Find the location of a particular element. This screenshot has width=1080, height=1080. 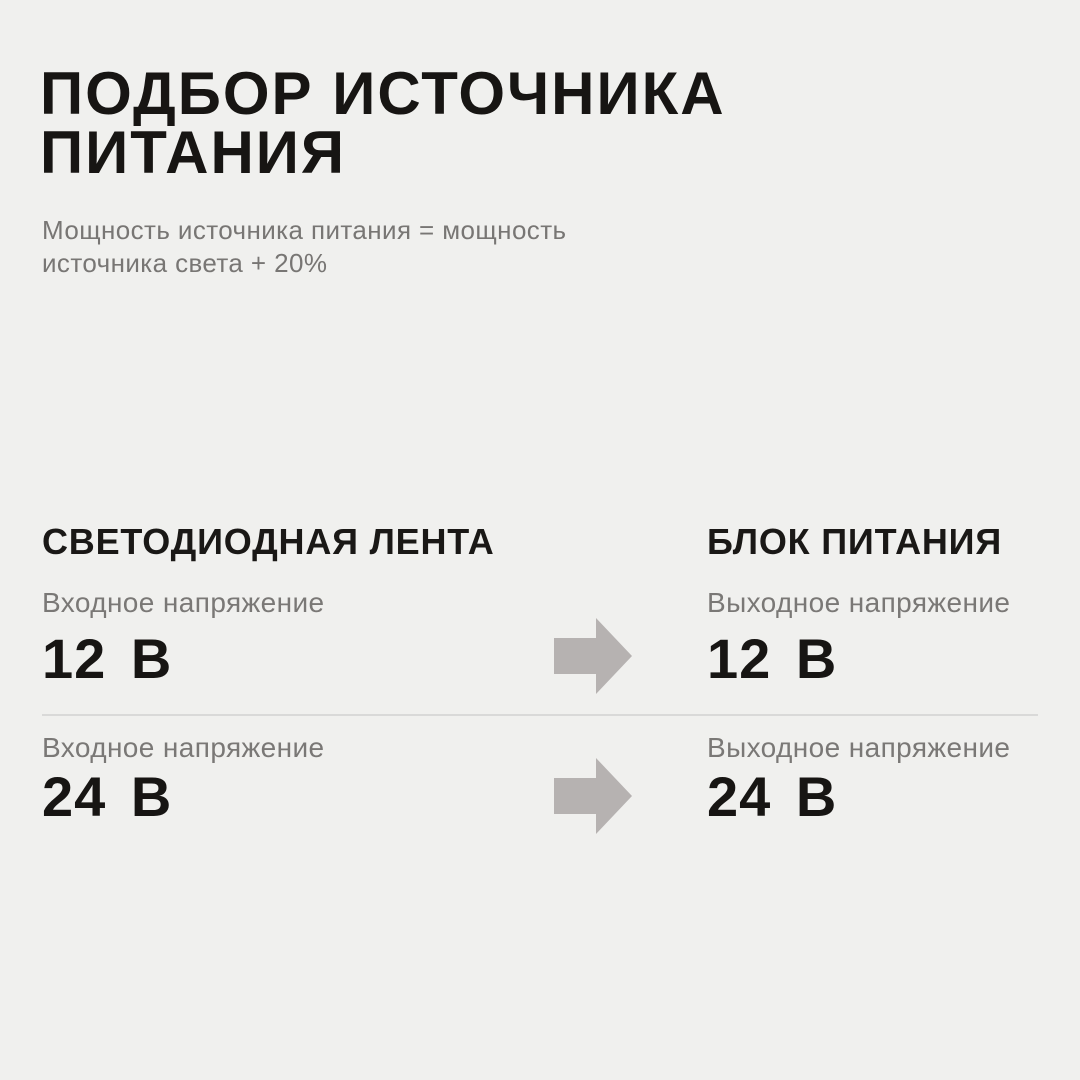

page-subtitle-line2: источника света + 20% is located at coordinates (185, 263).